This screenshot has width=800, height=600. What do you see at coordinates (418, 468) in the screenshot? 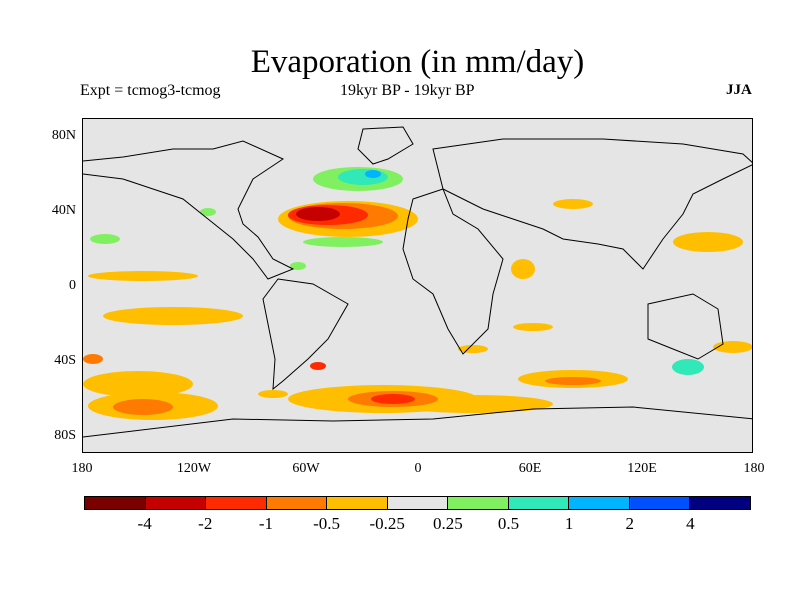
I see `x-tick-0: 0` at bounding box center [418, 468].